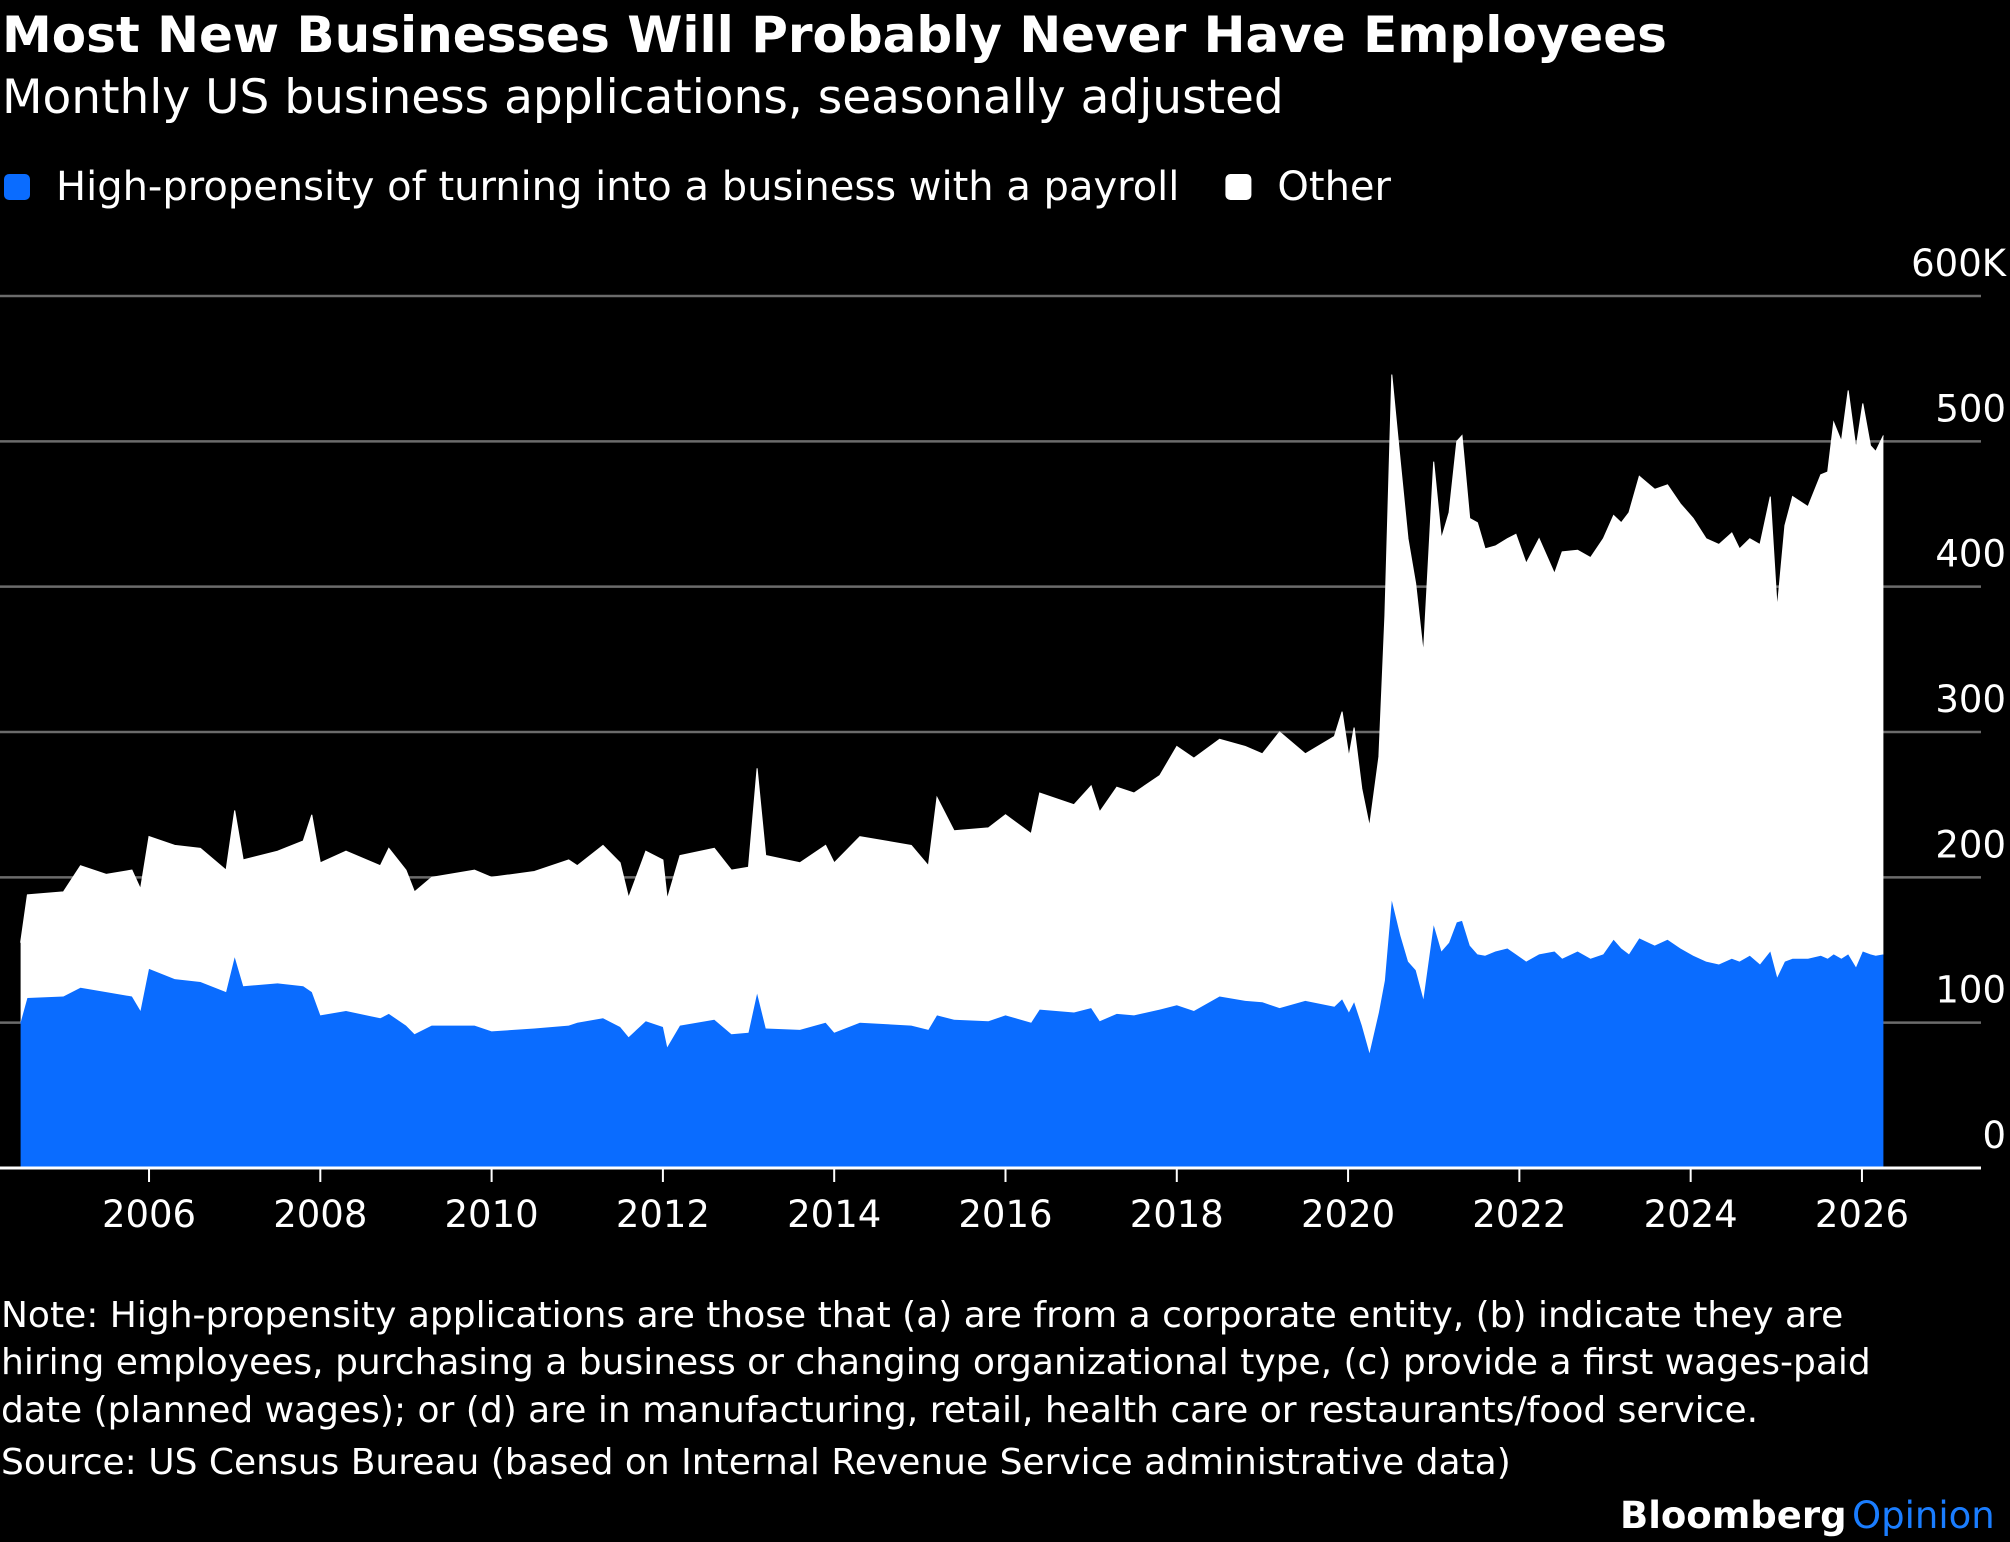 The width and height of the screenshot is (2010, 1542). Describe the element at coordinates (1970, 699) in the screenshot. I see `y-tick-label: 300` at that location.